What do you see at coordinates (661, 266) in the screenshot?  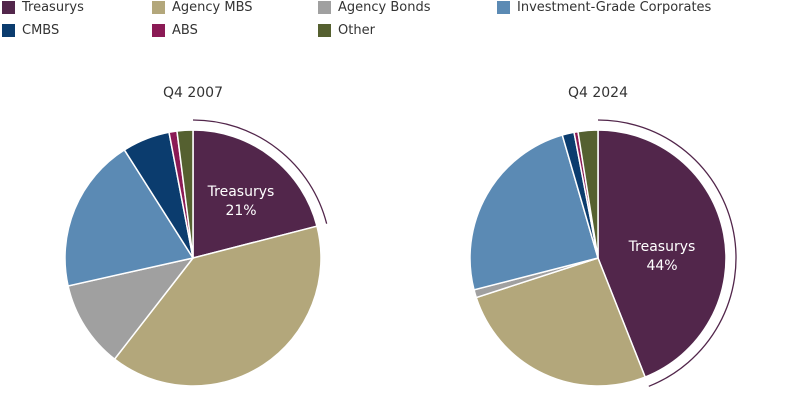 I see `slice-value-label: 44%` at bounding box center [661, 266].